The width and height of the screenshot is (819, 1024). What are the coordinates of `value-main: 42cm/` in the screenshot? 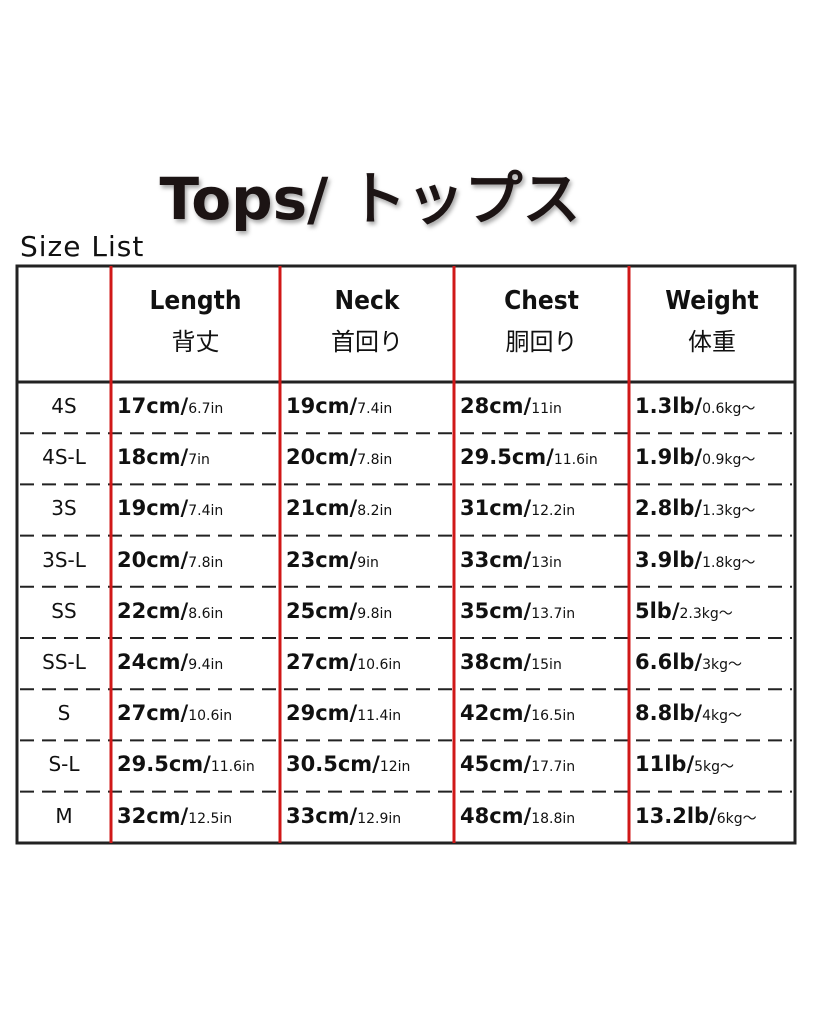 It's located at (496, 713).